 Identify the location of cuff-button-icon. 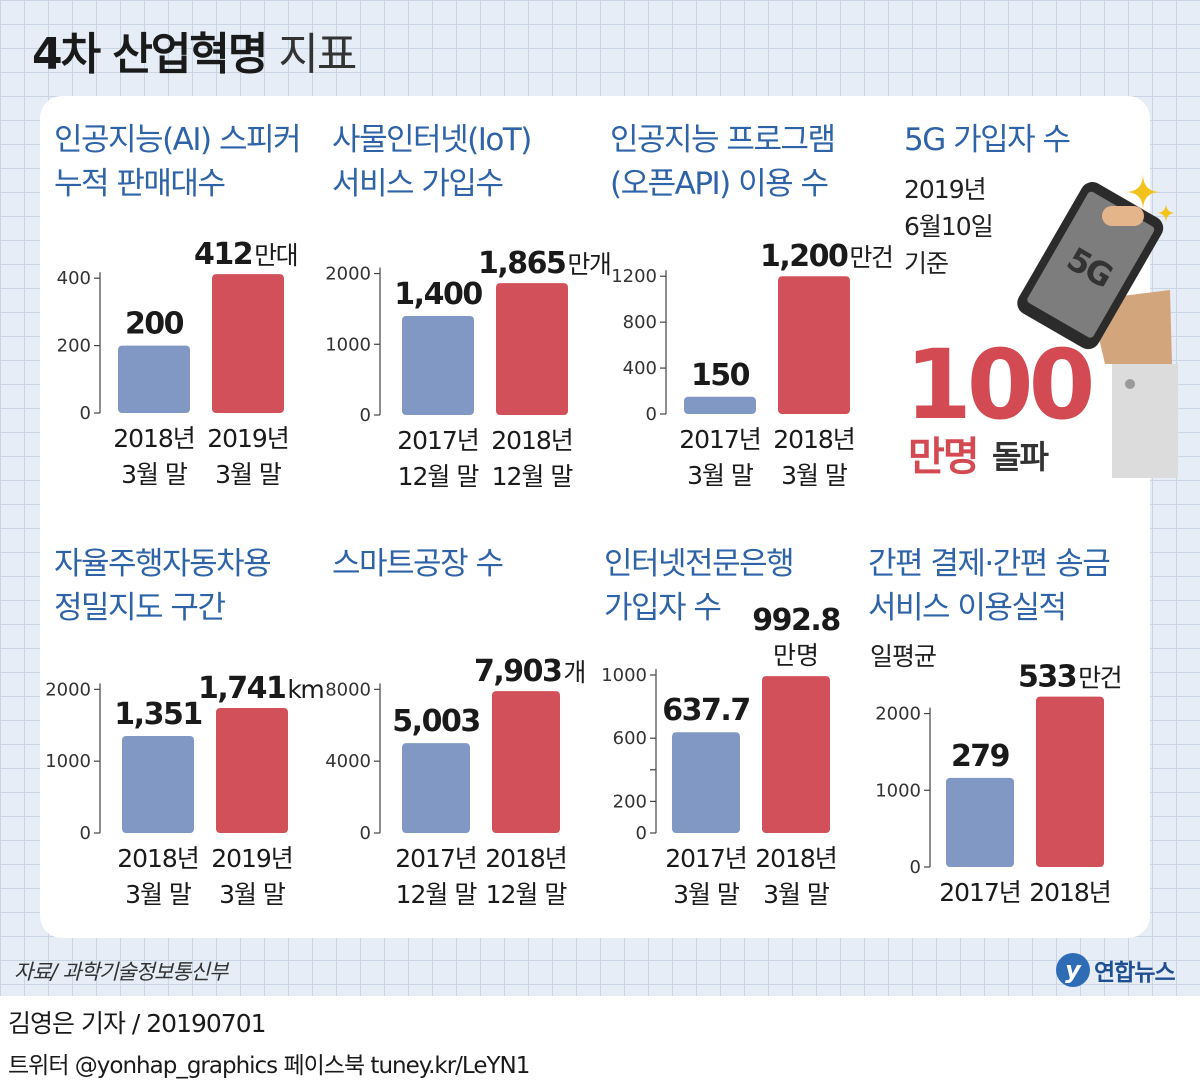
(1130, 384).